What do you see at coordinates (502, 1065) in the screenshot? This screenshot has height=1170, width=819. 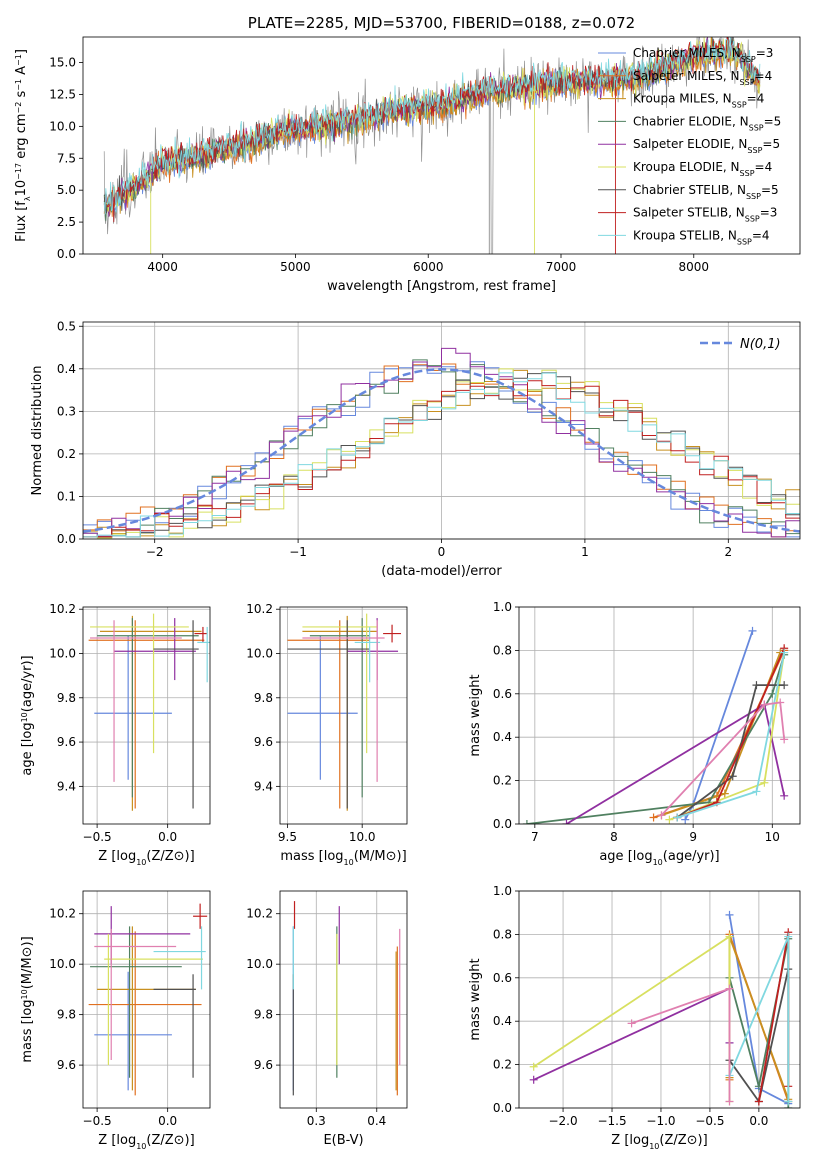 I see `y-tick-label: 0.2` at bounding box center [502, 1065].